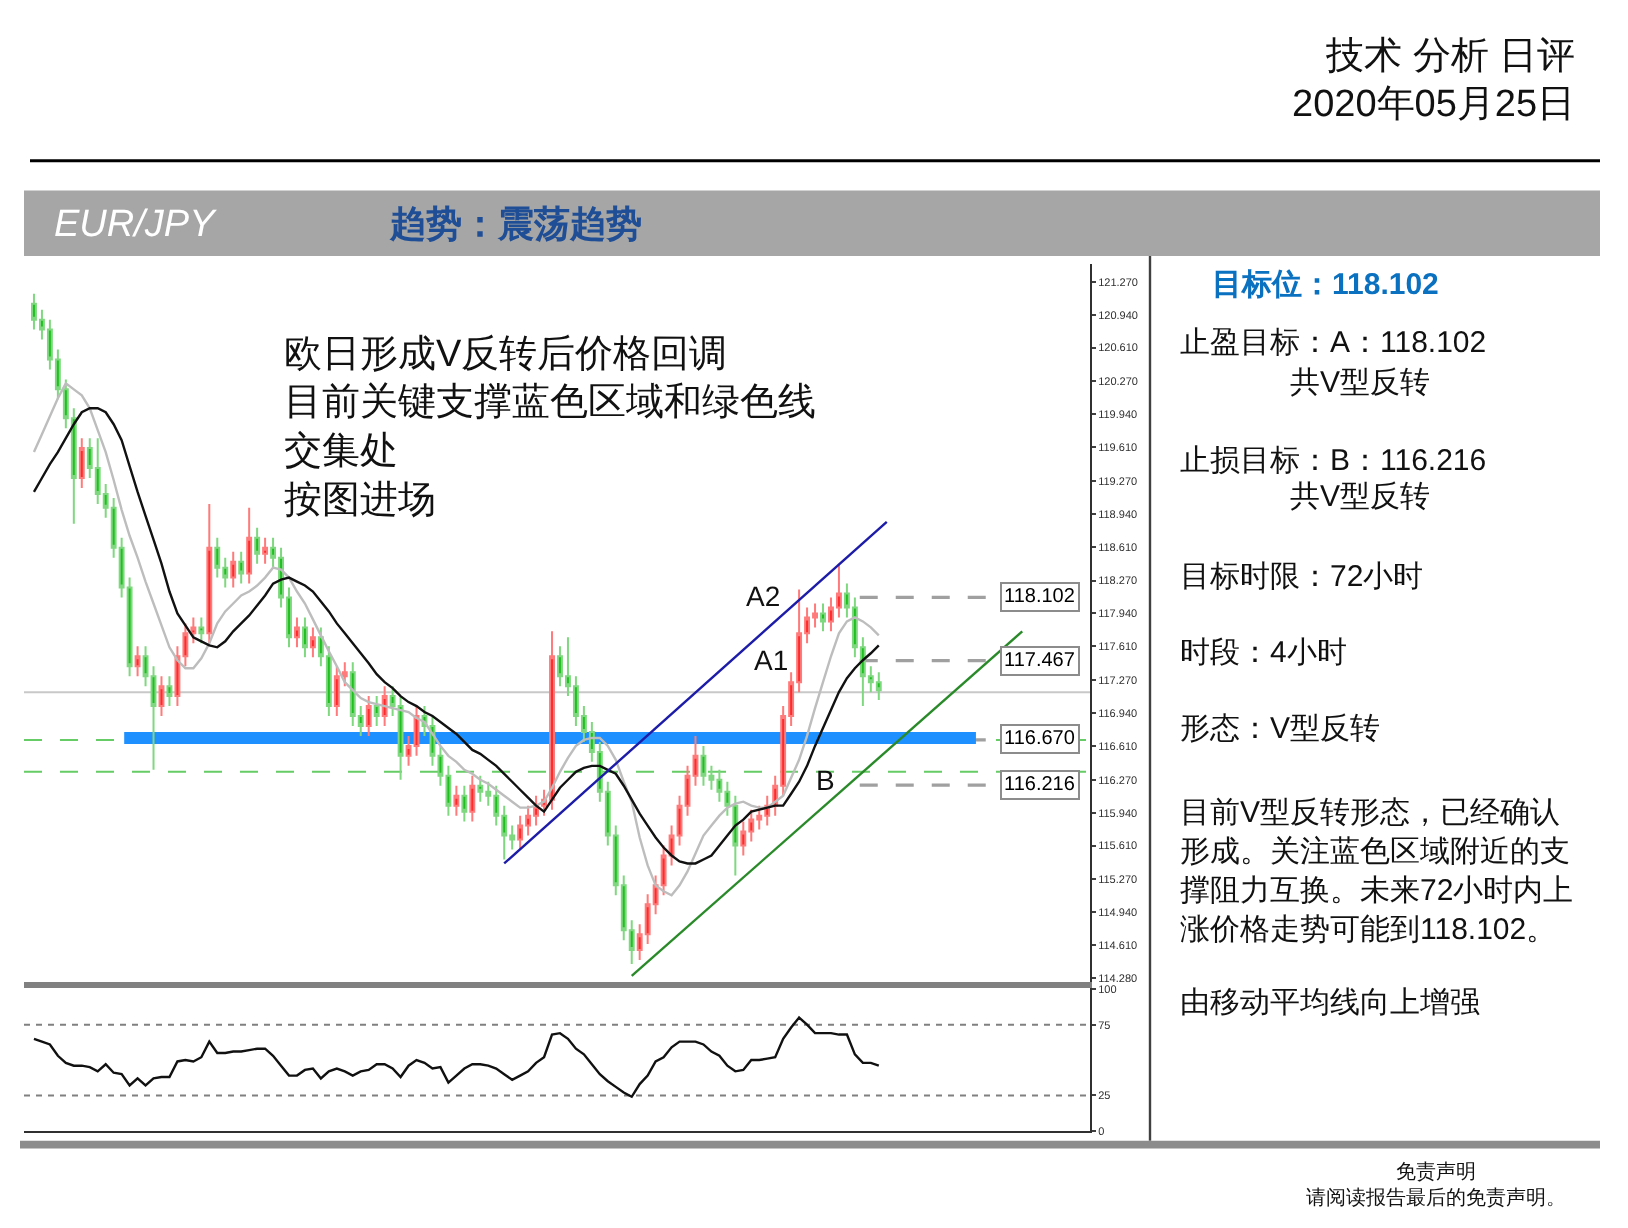 The height and width of the screenshot is (1228, 1628). Describe the element at coordinates (763, 596) in the screenshot. I see `annotation: A2` at that location.